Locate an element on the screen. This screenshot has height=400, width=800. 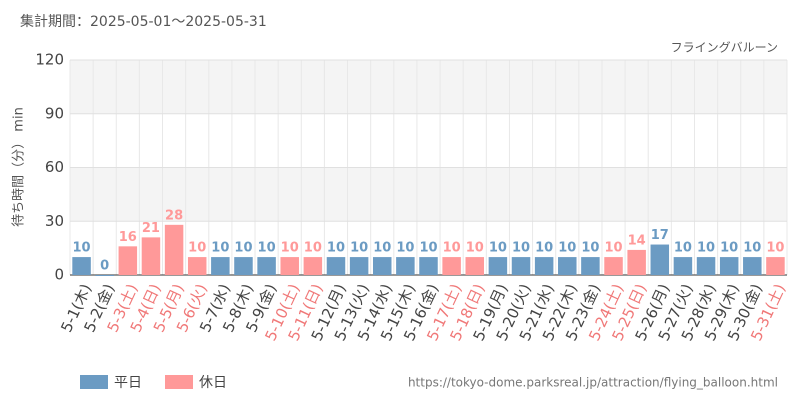
legend-label: 平日 is located at coordinates (128, 383).